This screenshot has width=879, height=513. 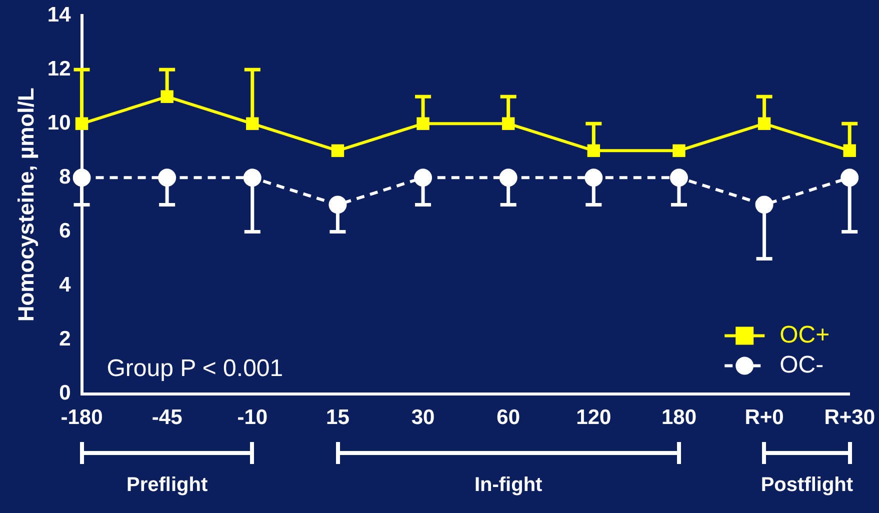 I want to click on y-tick-label: 0, so click(x=65, y=393).